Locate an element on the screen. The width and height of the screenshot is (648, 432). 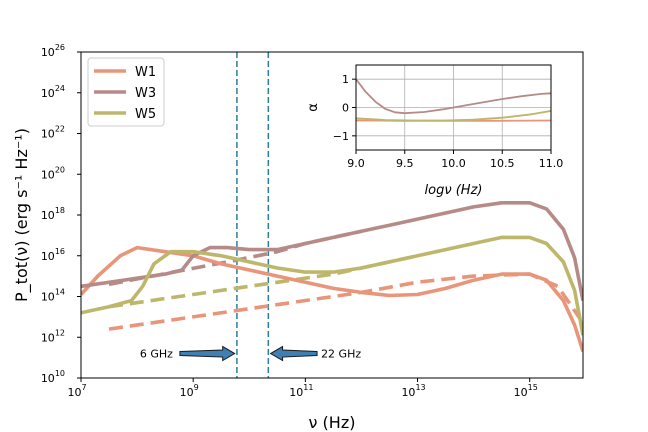
annotation-label-2: 22 GHz is located at coordinates (341, 354).